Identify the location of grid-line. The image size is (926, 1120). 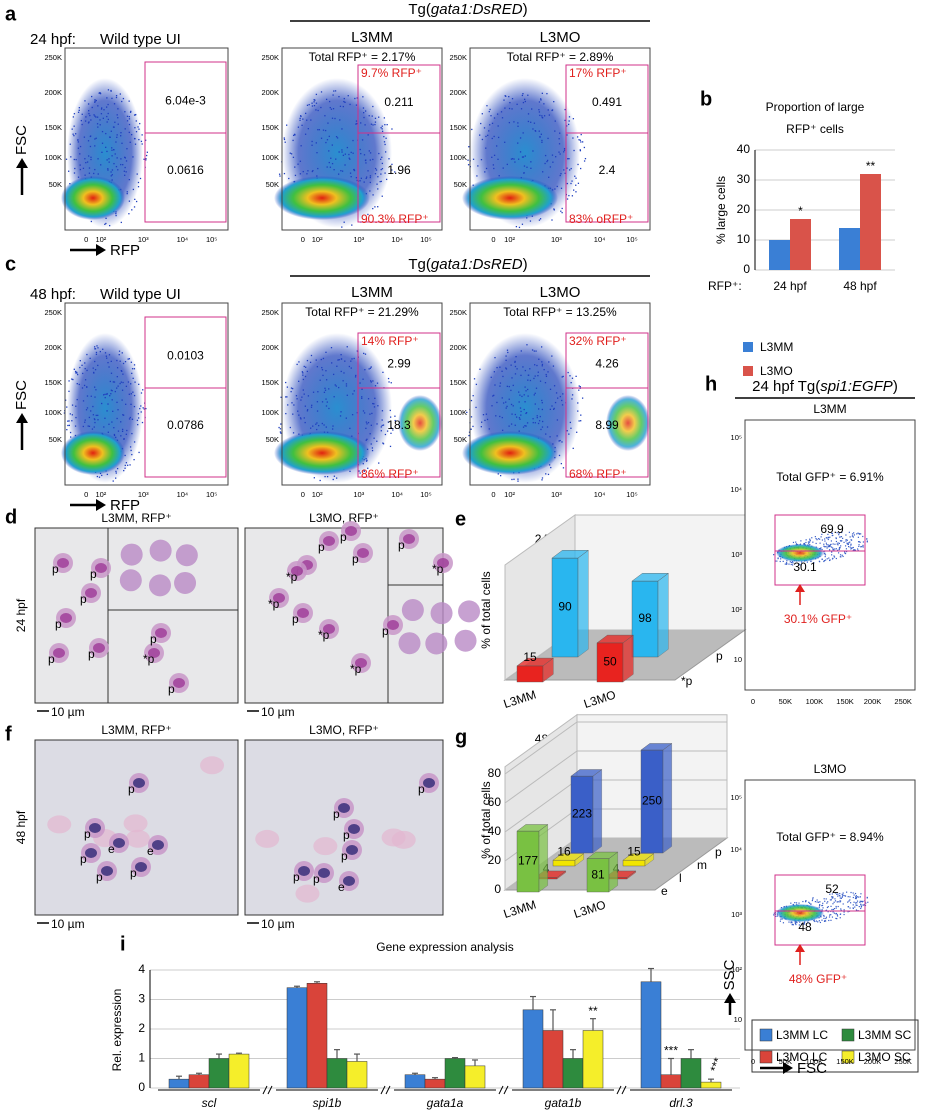
(615, 777).